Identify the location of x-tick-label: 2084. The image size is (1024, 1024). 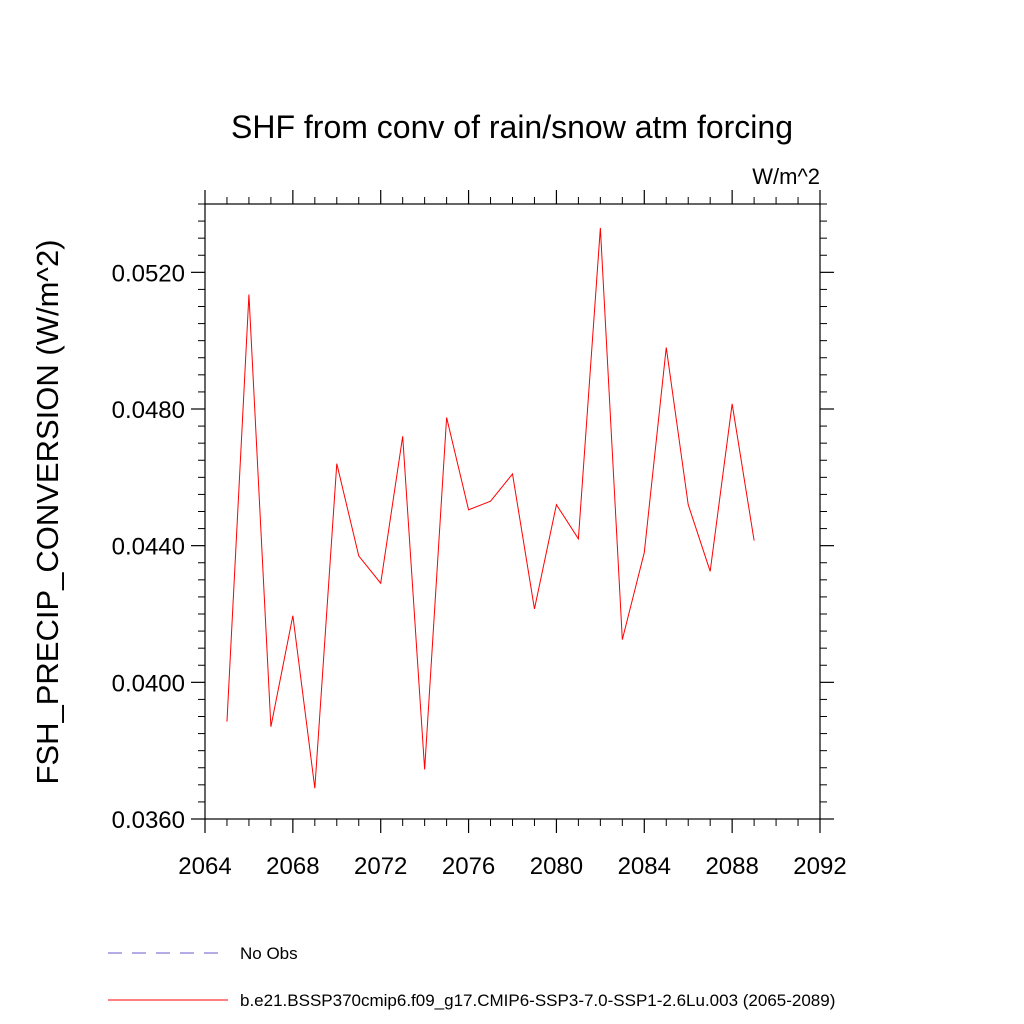
(644, 866).